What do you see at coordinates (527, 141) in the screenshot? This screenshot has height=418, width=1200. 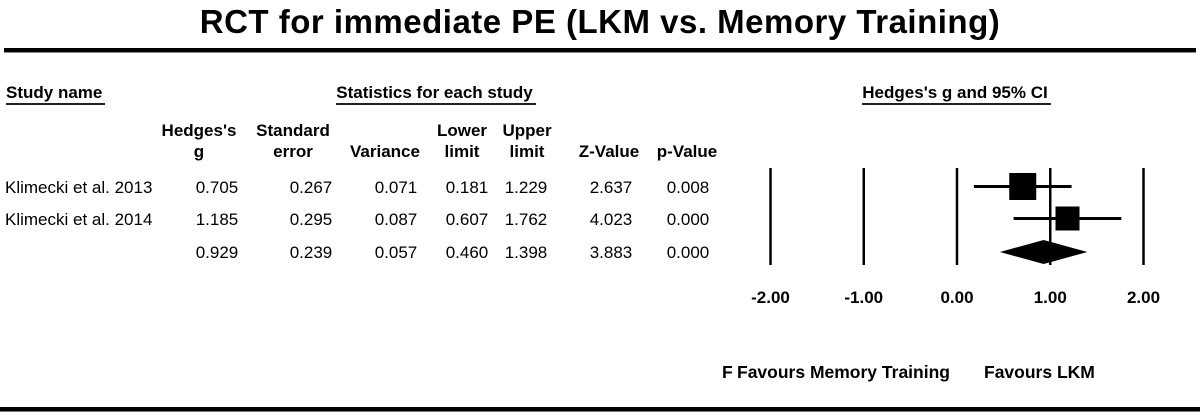 I see `column-header-upper-limit: Upper limit` at bounding box center [527, 141].